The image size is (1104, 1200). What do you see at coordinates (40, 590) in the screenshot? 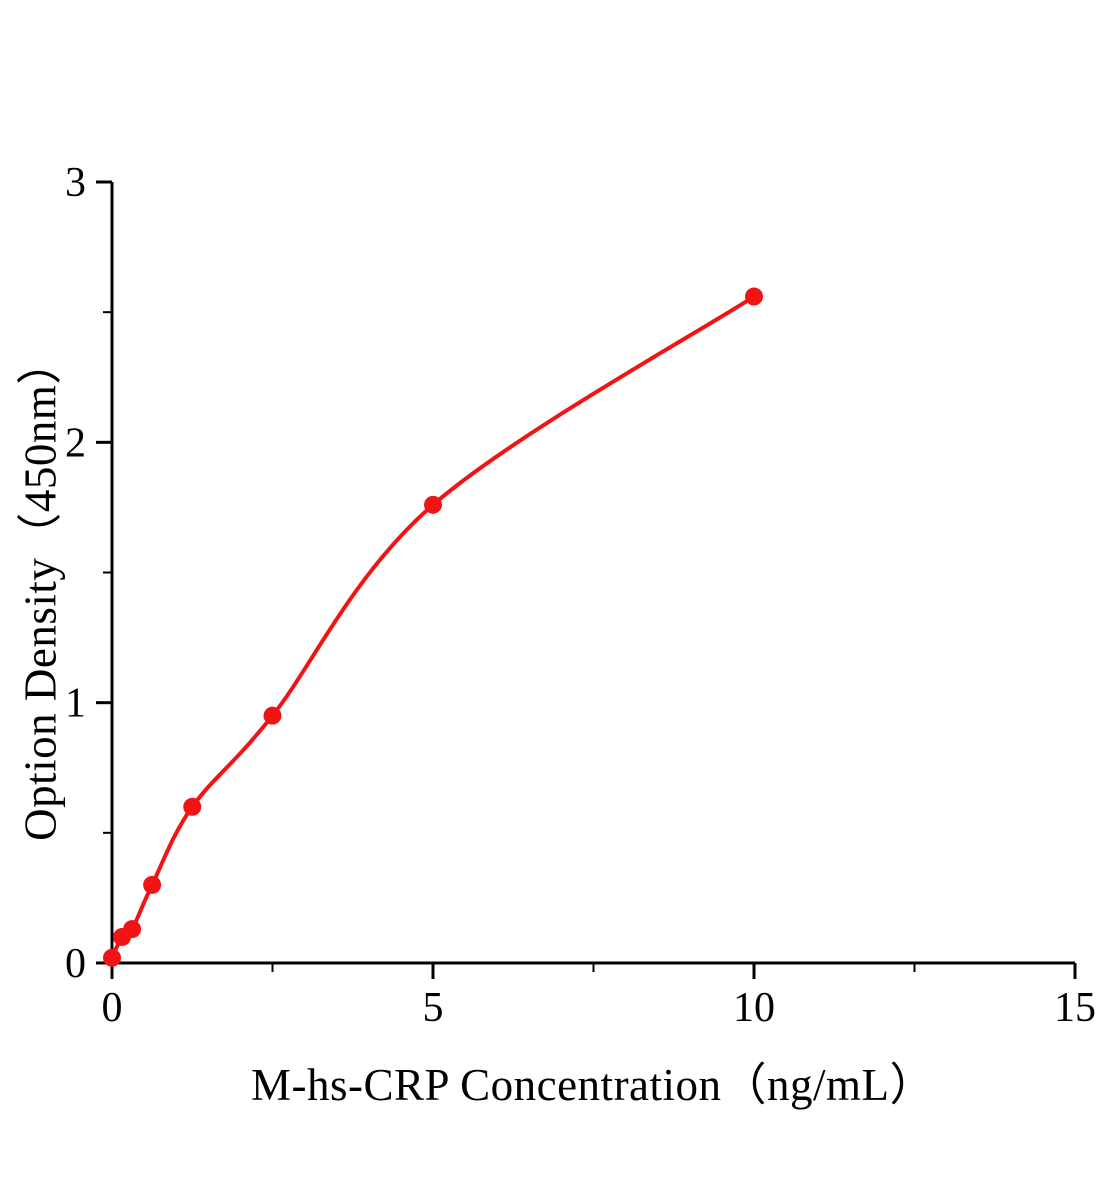
I see `y-axis-label: Option Density（450nm）` at bounding box center [40, 590].